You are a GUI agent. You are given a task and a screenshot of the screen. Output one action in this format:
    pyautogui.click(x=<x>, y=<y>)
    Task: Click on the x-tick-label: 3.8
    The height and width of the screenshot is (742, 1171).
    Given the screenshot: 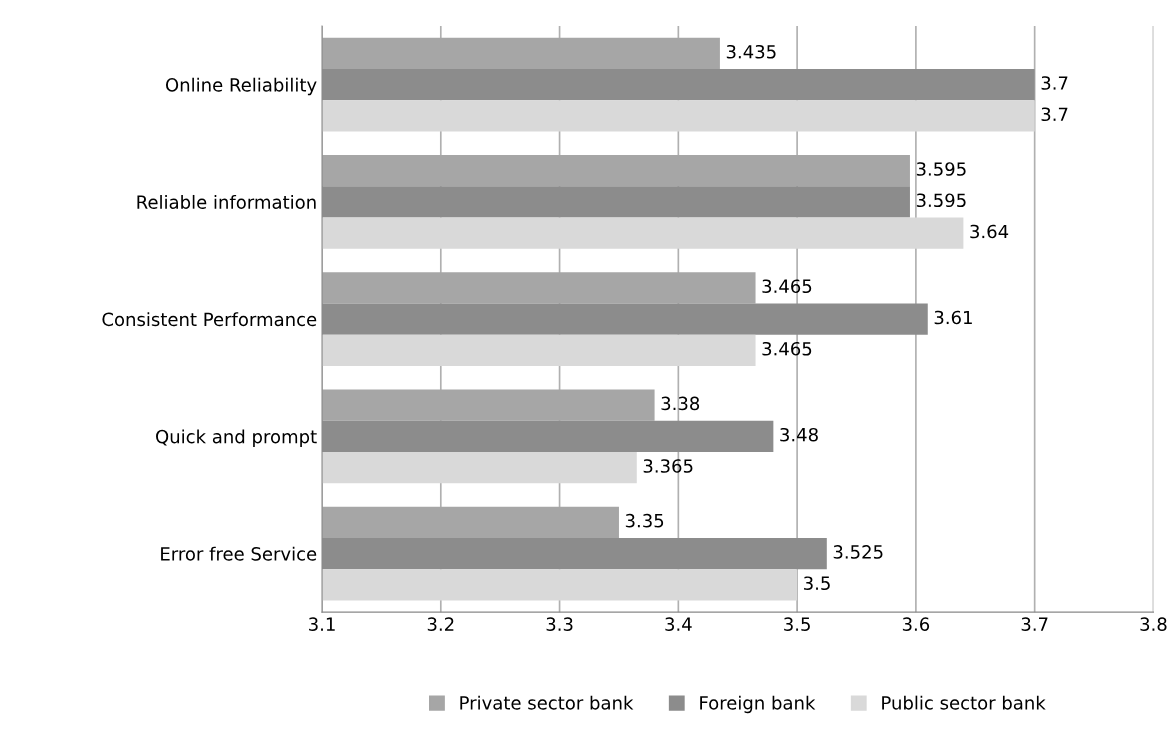 What is the action you would take?
    pyautogui.click(x=1153, y=624)
    